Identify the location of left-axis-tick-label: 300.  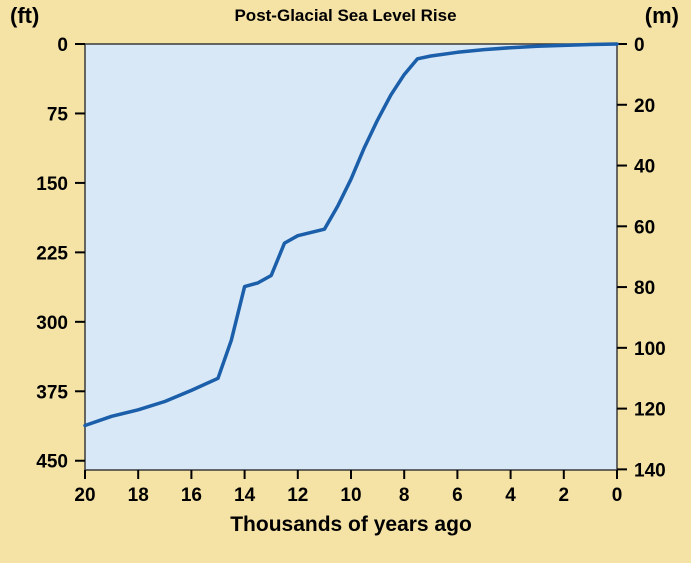
(52, 323).